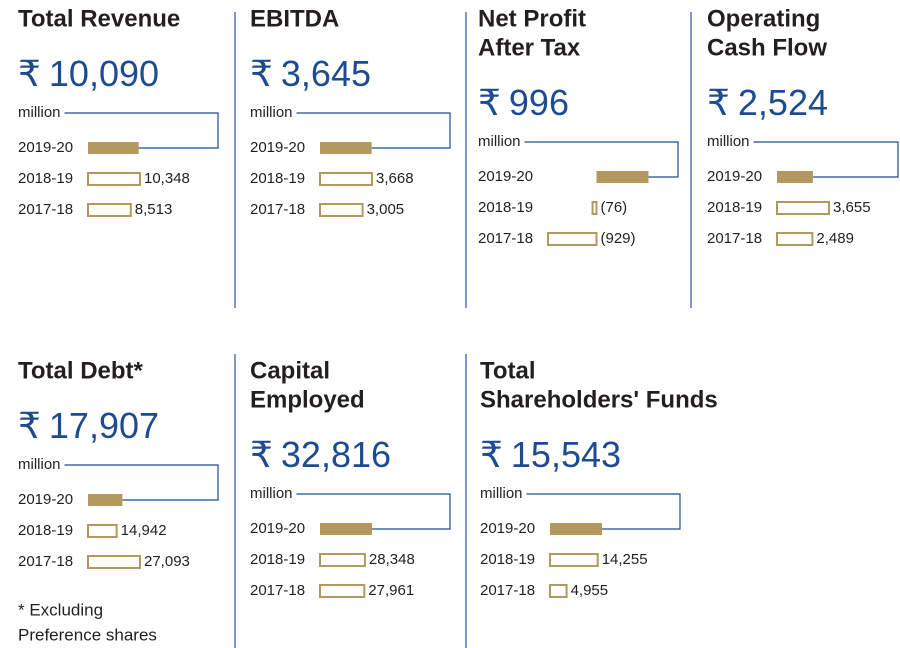 The image size is (900, 648). Describe the element at coordinates (307, 399) in the screenshot. I see `panel-title: Employed` at that location.